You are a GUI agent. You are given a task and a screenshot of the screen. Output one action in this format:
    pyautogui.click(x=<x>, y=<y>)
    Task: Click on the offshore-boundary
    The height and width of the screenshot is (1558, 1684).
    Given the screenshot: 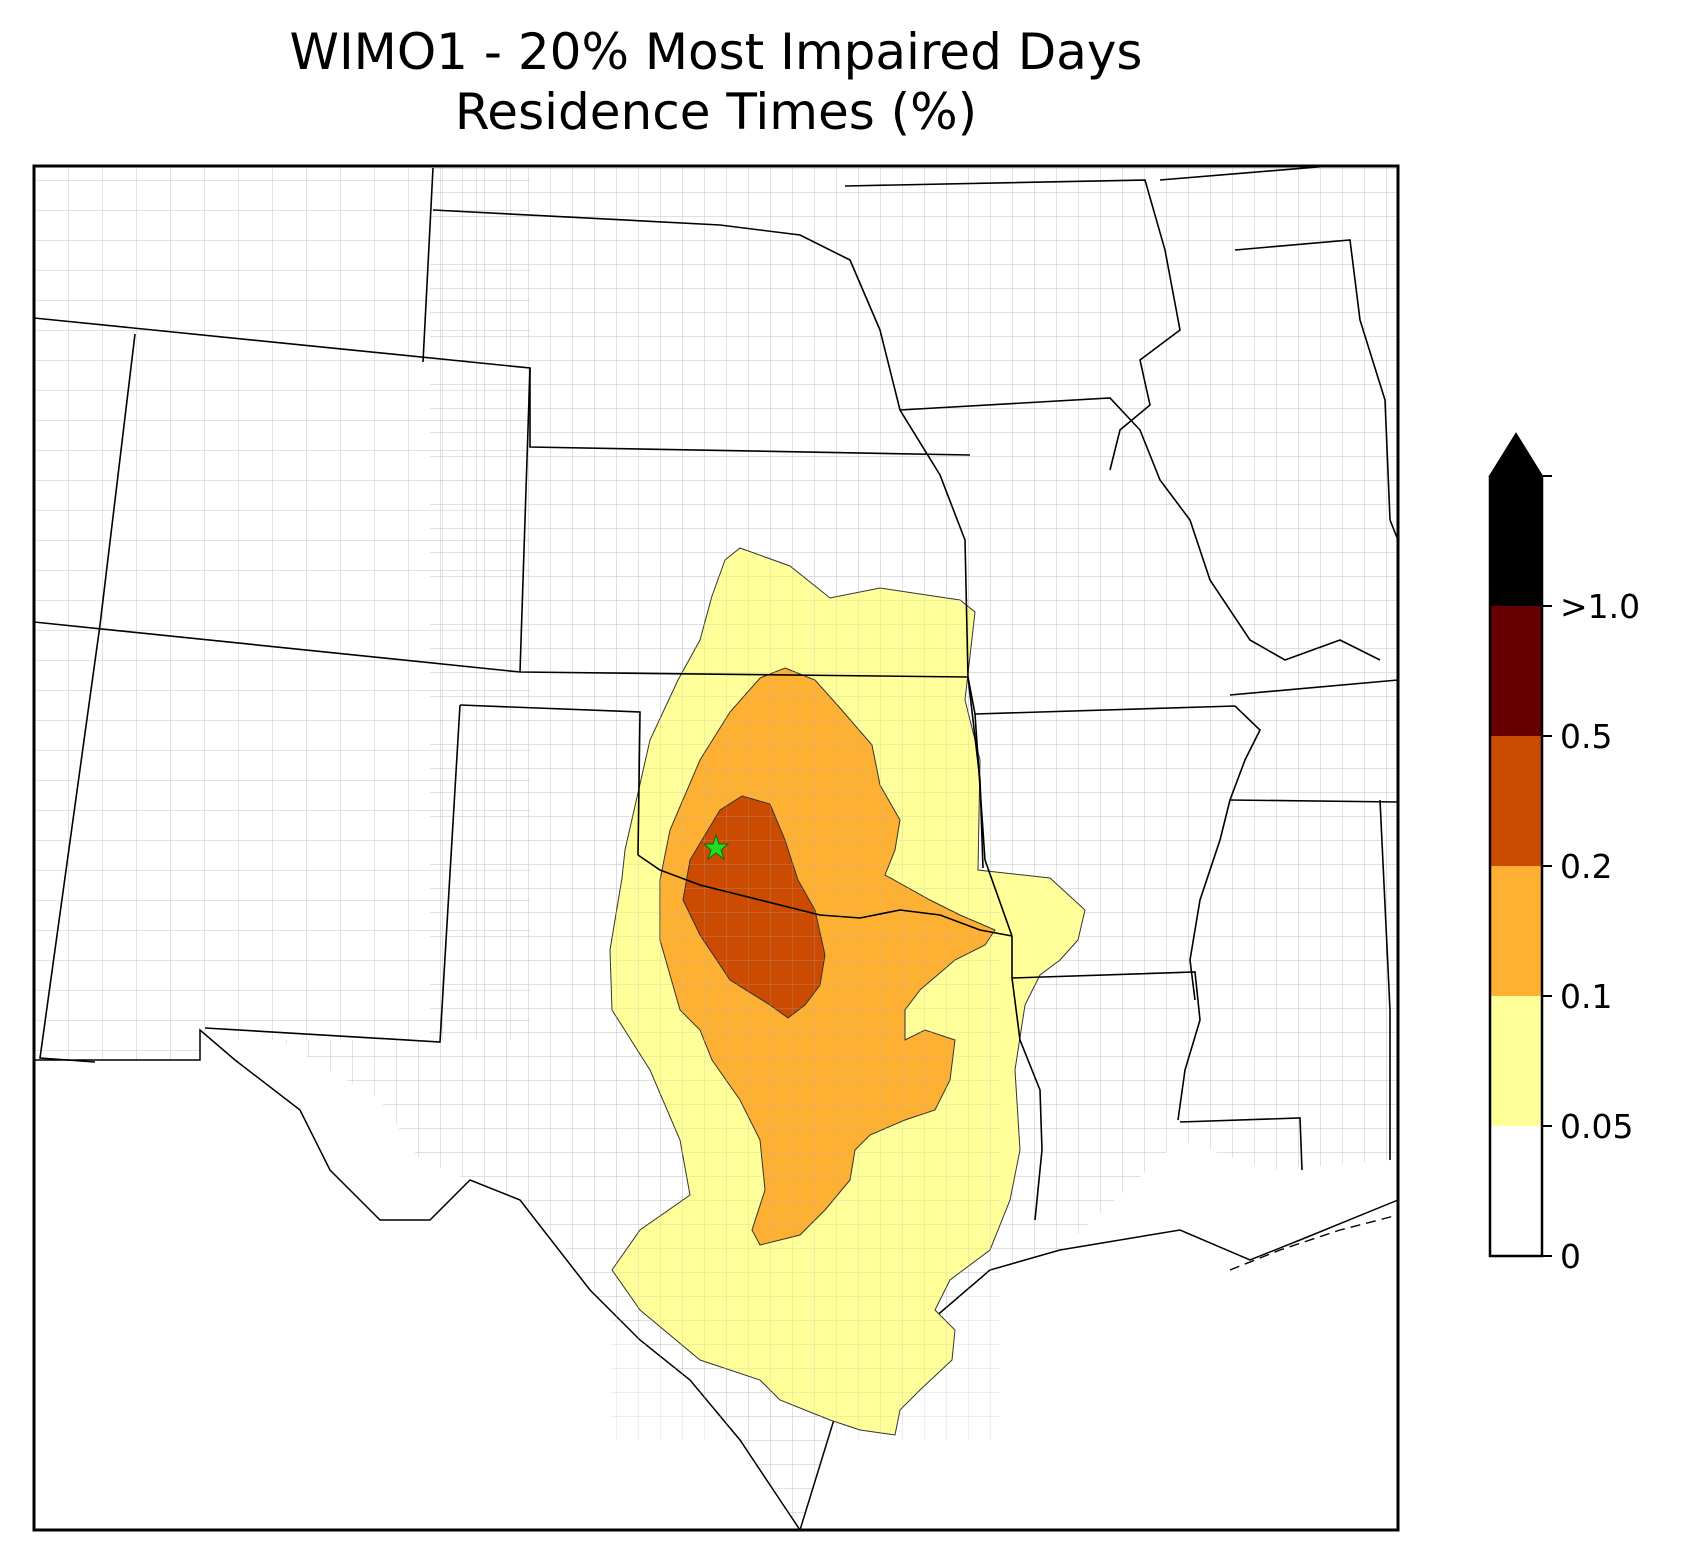 What is the action you would take?
    pyautogui.click(x=1313, y=1242)
    